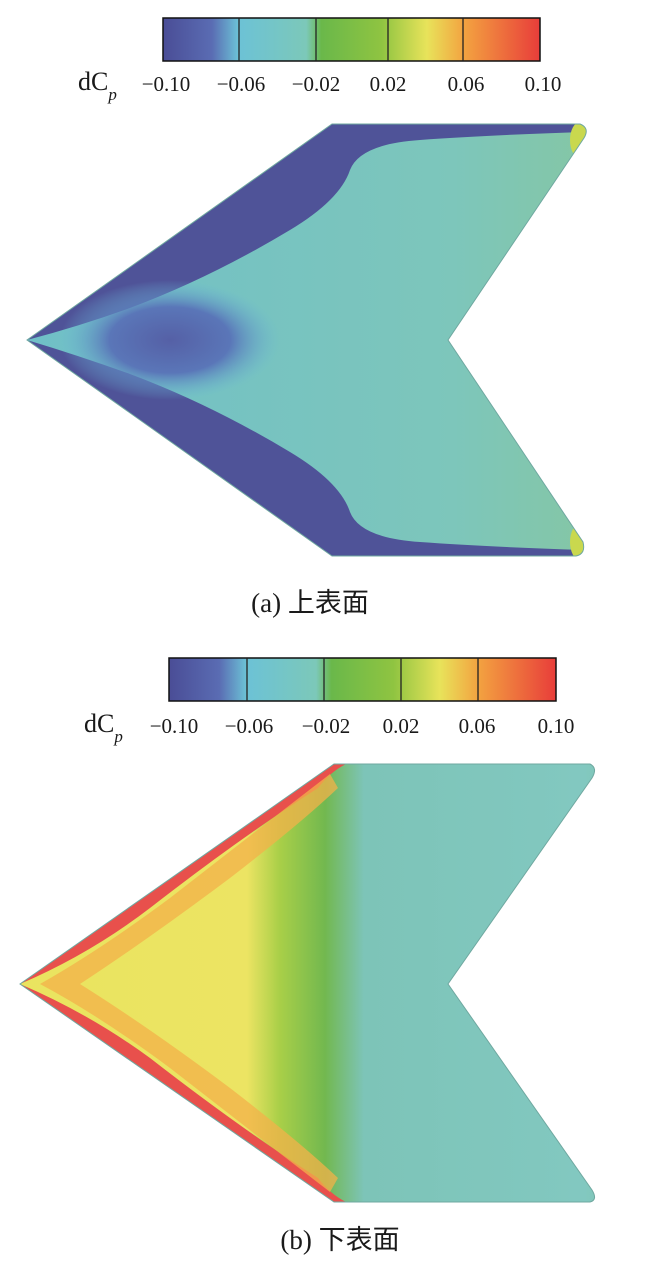 This screenshot has width=650, height=1263. I want to click on panel-caption: (b) 下表面, so click(340, 1240).